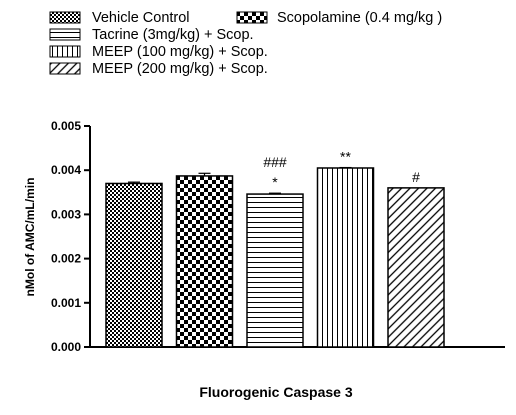 The width and height of the screenshot is (516, 415). What do you see at coordinates (180, 69) in the screenshot?
I see `legend-label-meep-200: MEEP (200 mg/kg) + Scop.` at bounding box center [180, 69].